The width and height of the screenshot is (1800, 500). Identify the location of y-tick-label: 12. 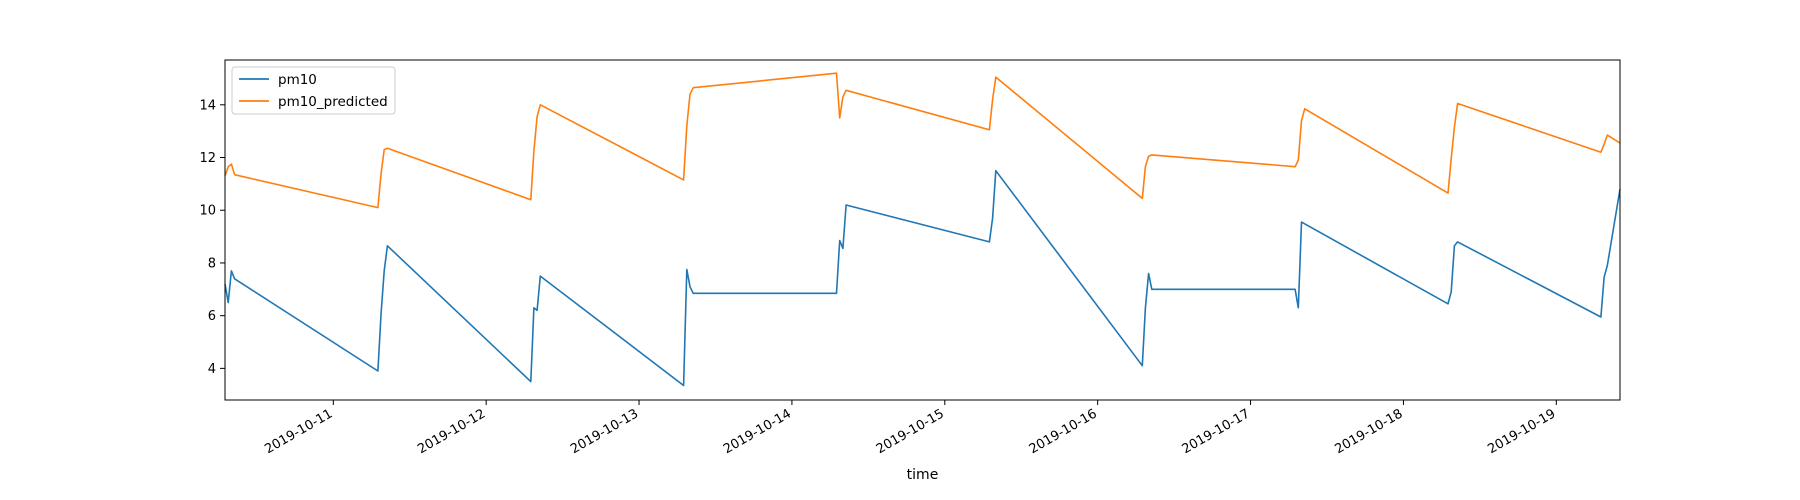
(207, 158).